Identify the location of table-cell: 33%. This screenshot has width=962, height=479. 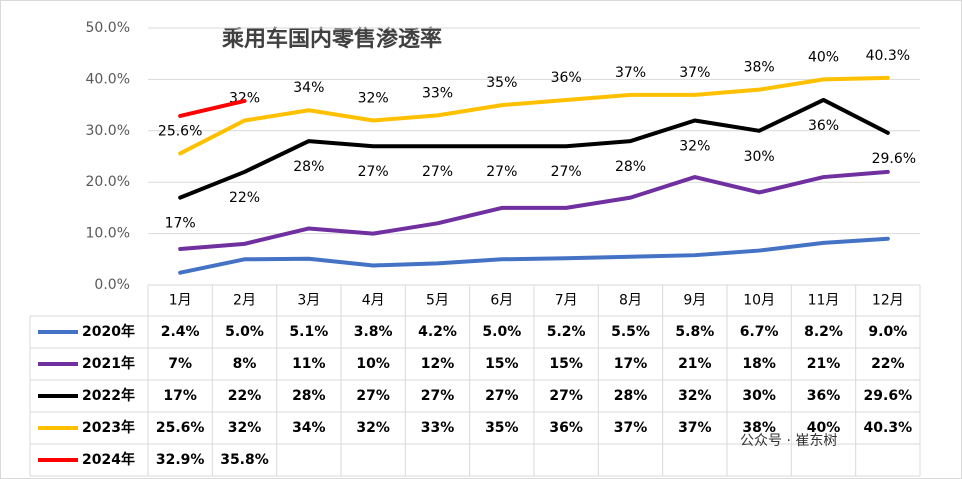
(438, 428).